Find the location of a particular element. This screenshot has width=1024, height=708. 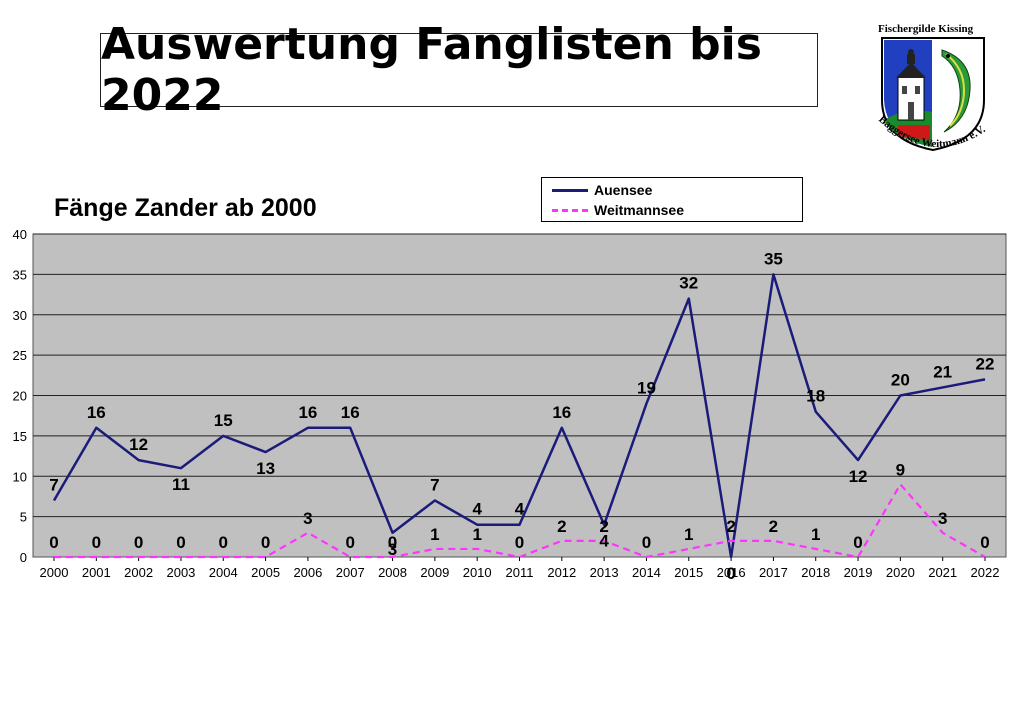

logo-top-text: Fischergilde Kissing is located at coordinates (926, 29).